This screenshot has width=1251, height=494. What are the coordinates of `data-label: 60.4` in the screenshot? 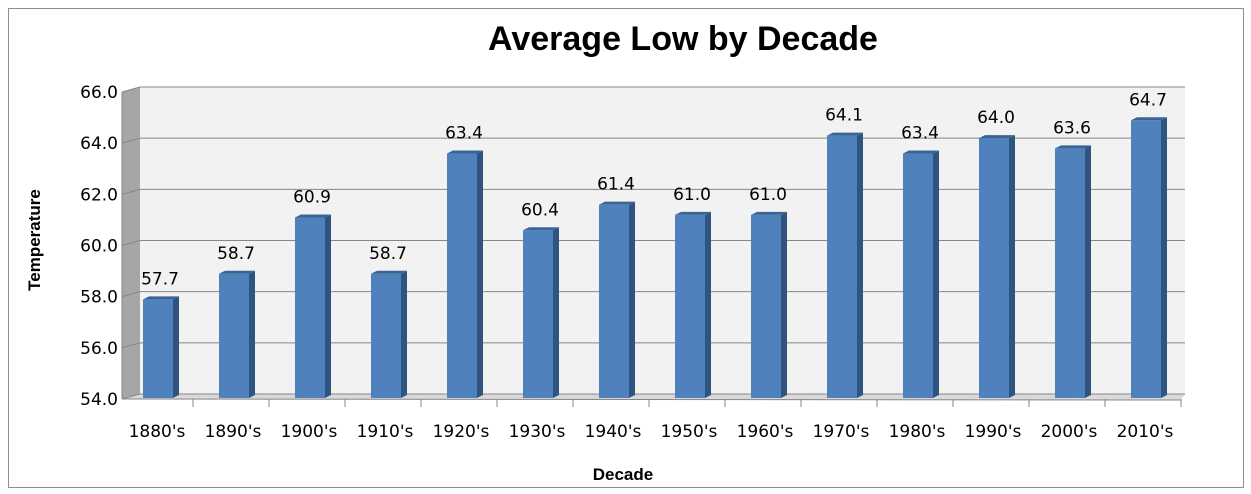 It's located at (540, 210).